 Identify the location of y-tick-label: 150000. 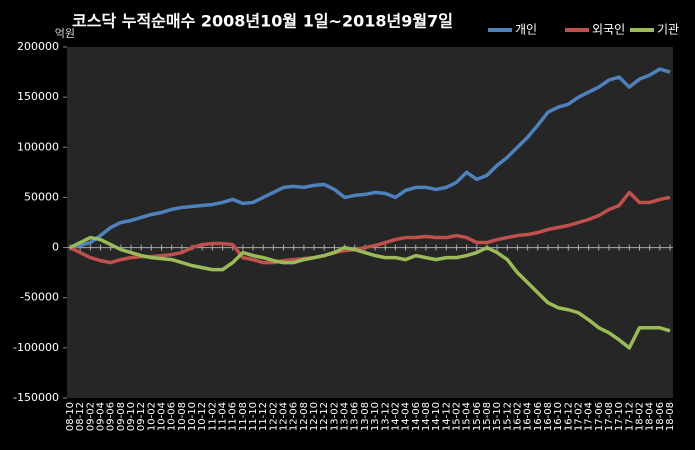
(38, 96).